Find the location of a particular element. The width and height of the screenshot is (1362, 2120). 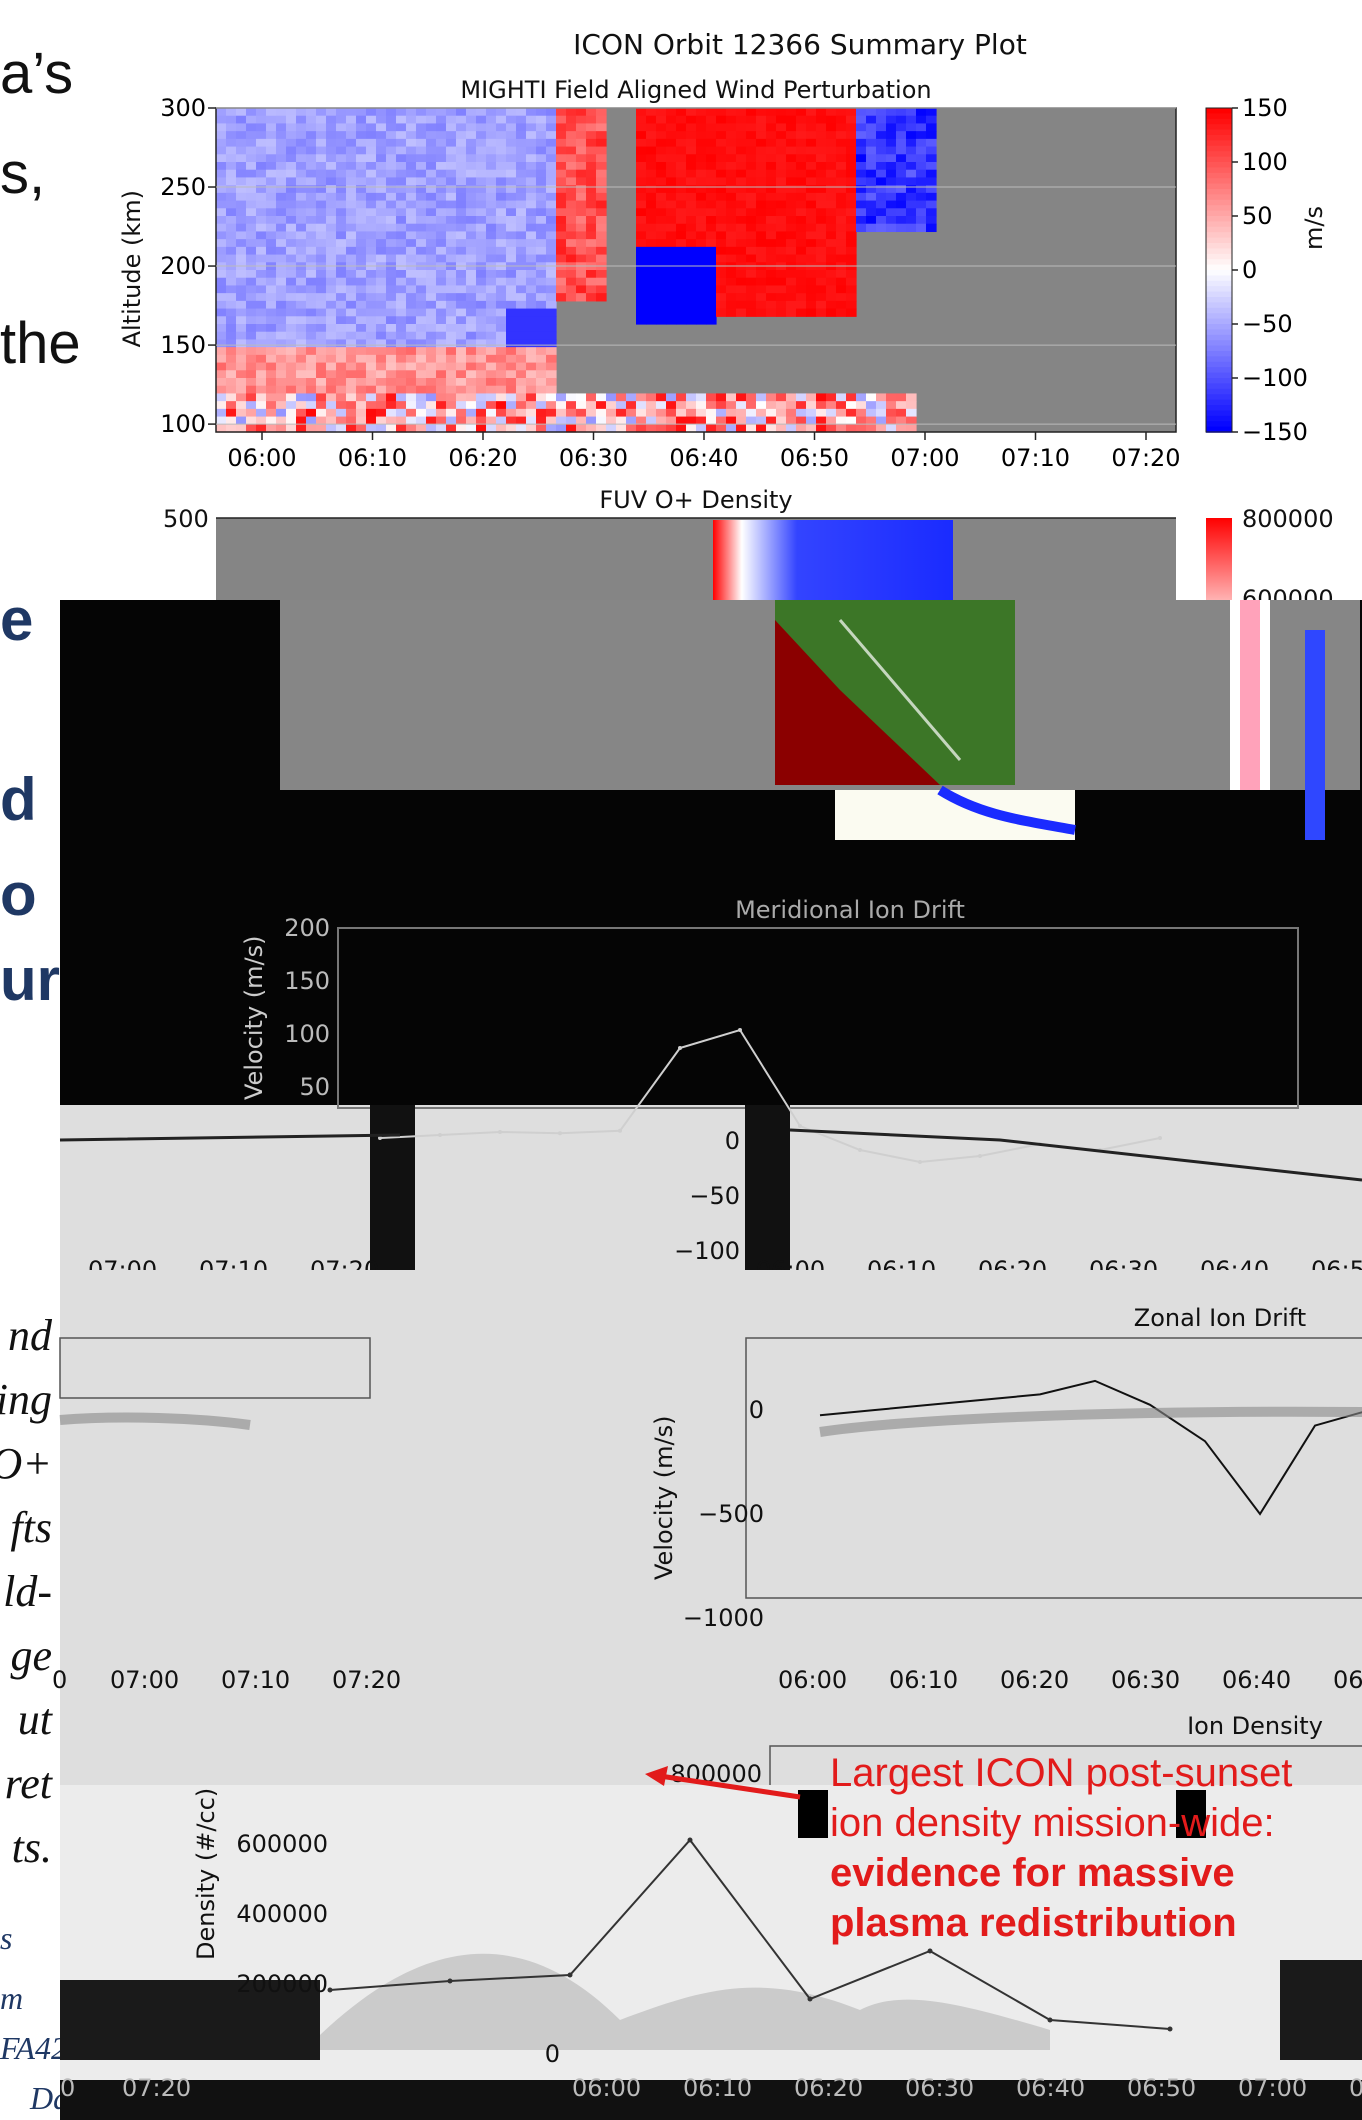

fuv-ytick: 500 is located at coordinates (186, 519).